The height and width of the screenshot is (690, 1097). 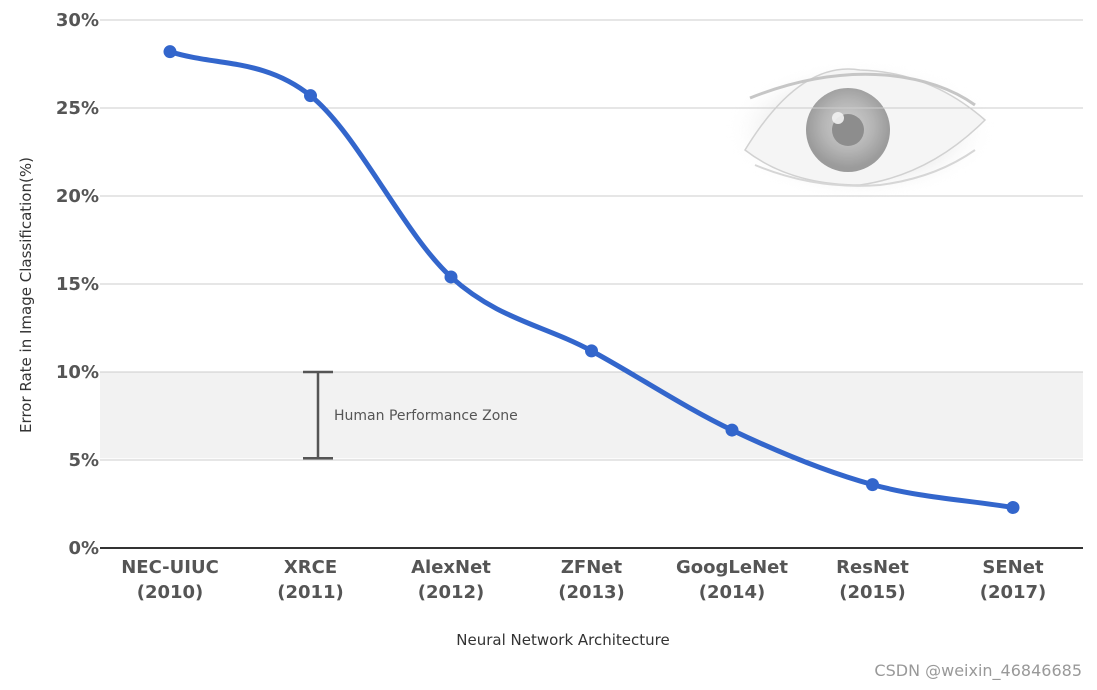 I want to click on x-tick-label: ResNet, so click(x=872, y=567).